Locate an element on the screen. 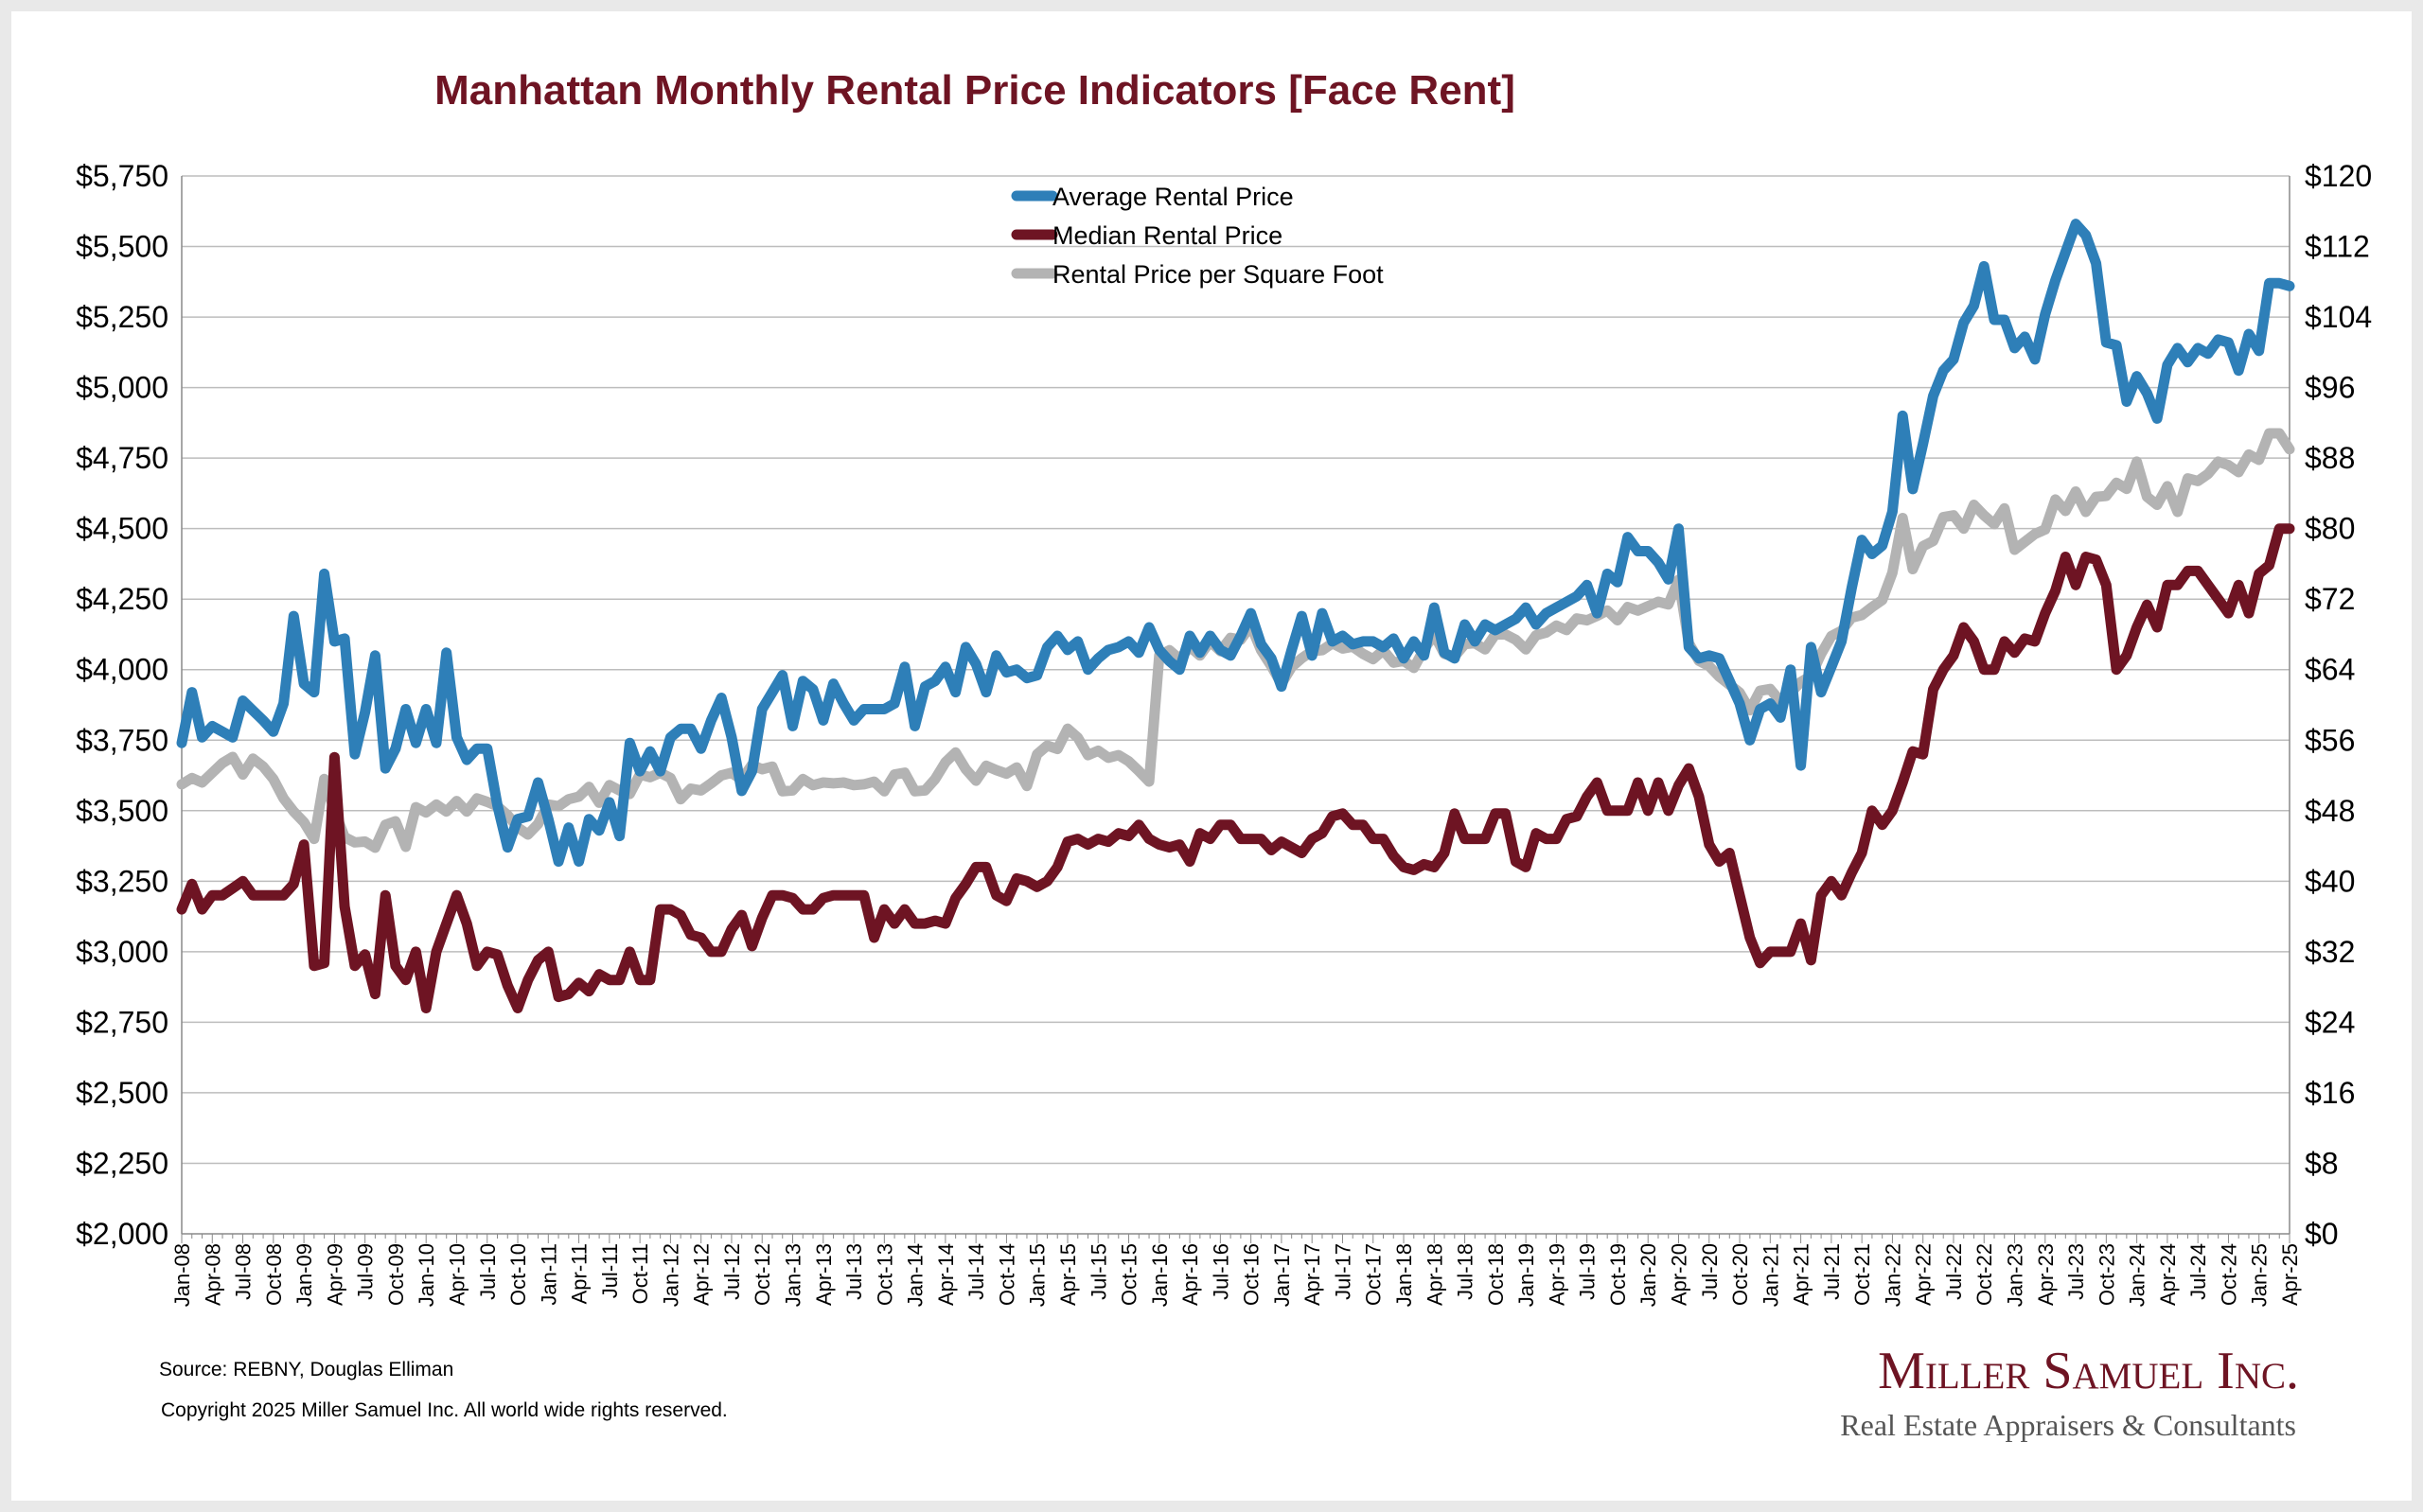 The image size is (2423, 1512). x-tick-label: Jan-15 is located at coordinates (1038, 1275).